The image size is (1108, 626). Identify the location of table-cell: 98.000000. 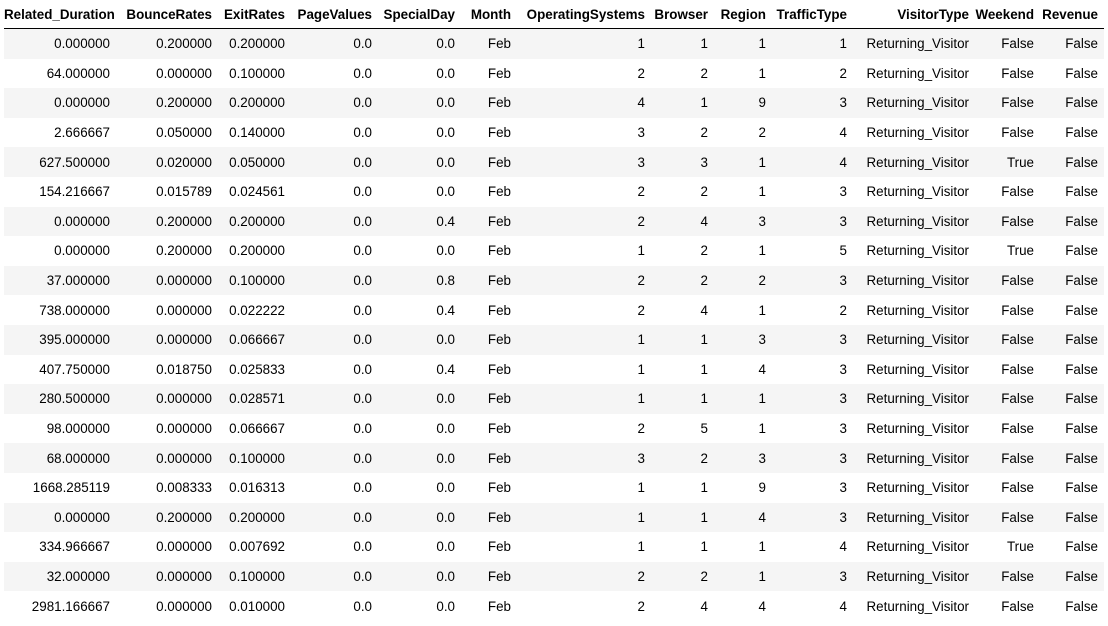
(62, 428).